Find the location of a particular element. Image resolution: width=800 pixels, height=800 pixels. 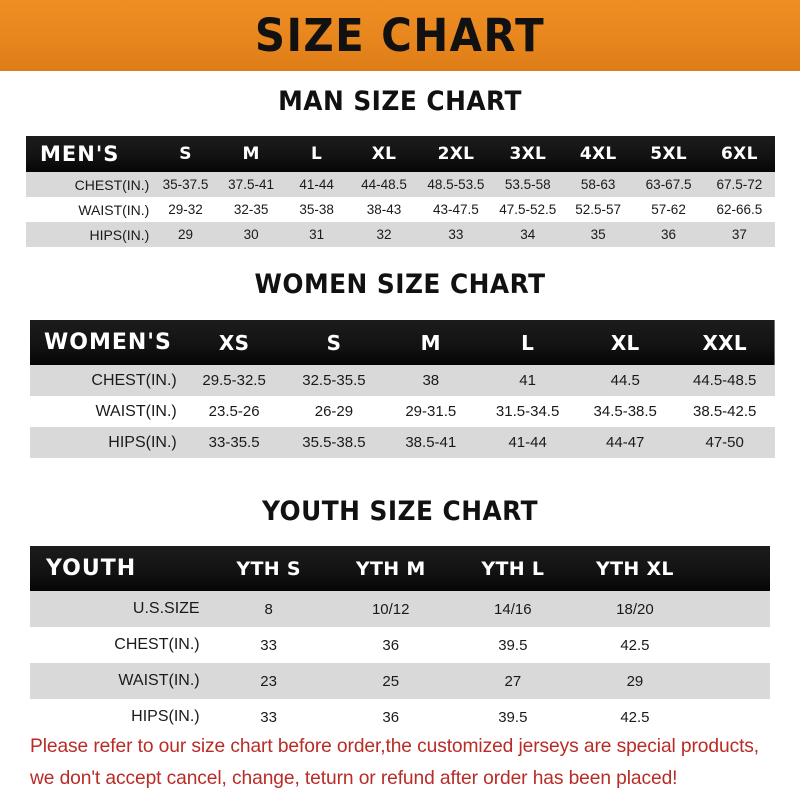

measurement-cell: 18/20 is located at coordinates (635, 609).